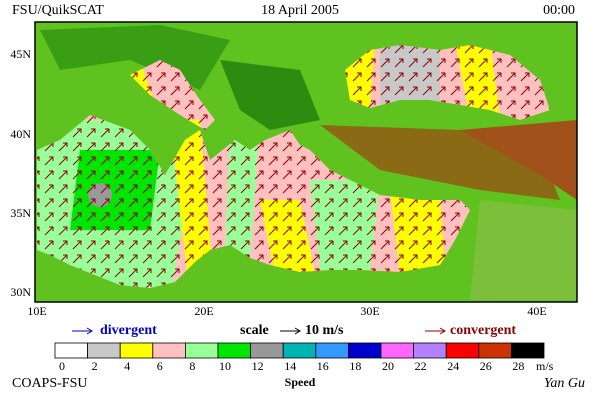  What do you see at coordinates (258, 366) in the screenshot?
I see `colorbar-label: 12` at bounding box center [258, 366].